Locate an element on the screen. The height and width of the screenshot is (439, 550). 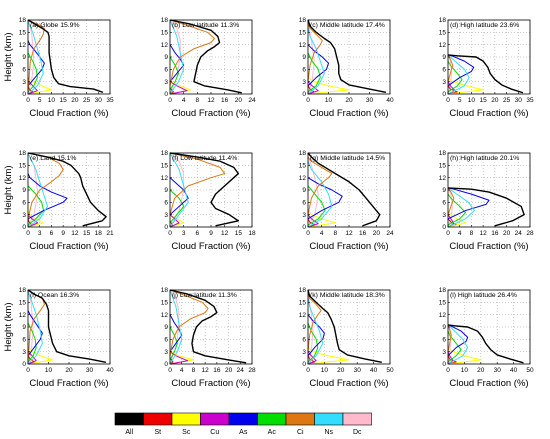
x-tick-label: 50 is located at coordinates (390, 370).